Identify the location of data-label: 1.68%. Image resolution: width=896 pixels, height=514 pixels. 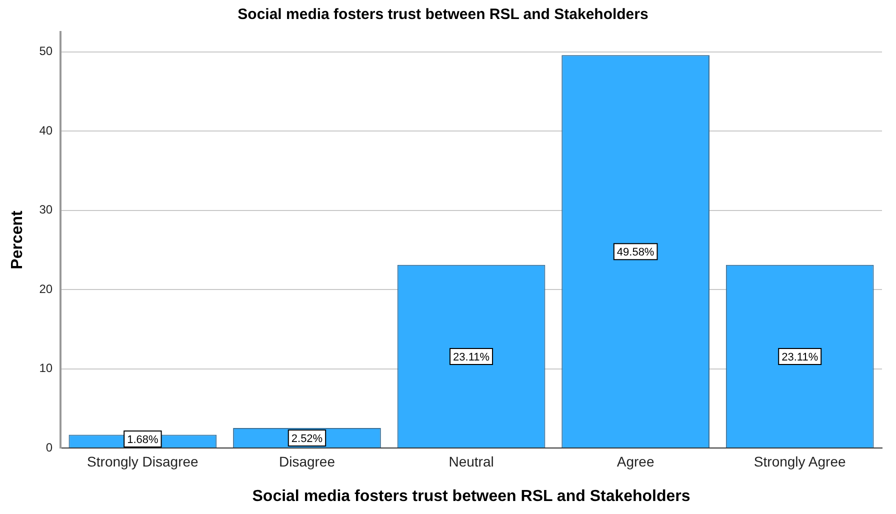
(142, 440).